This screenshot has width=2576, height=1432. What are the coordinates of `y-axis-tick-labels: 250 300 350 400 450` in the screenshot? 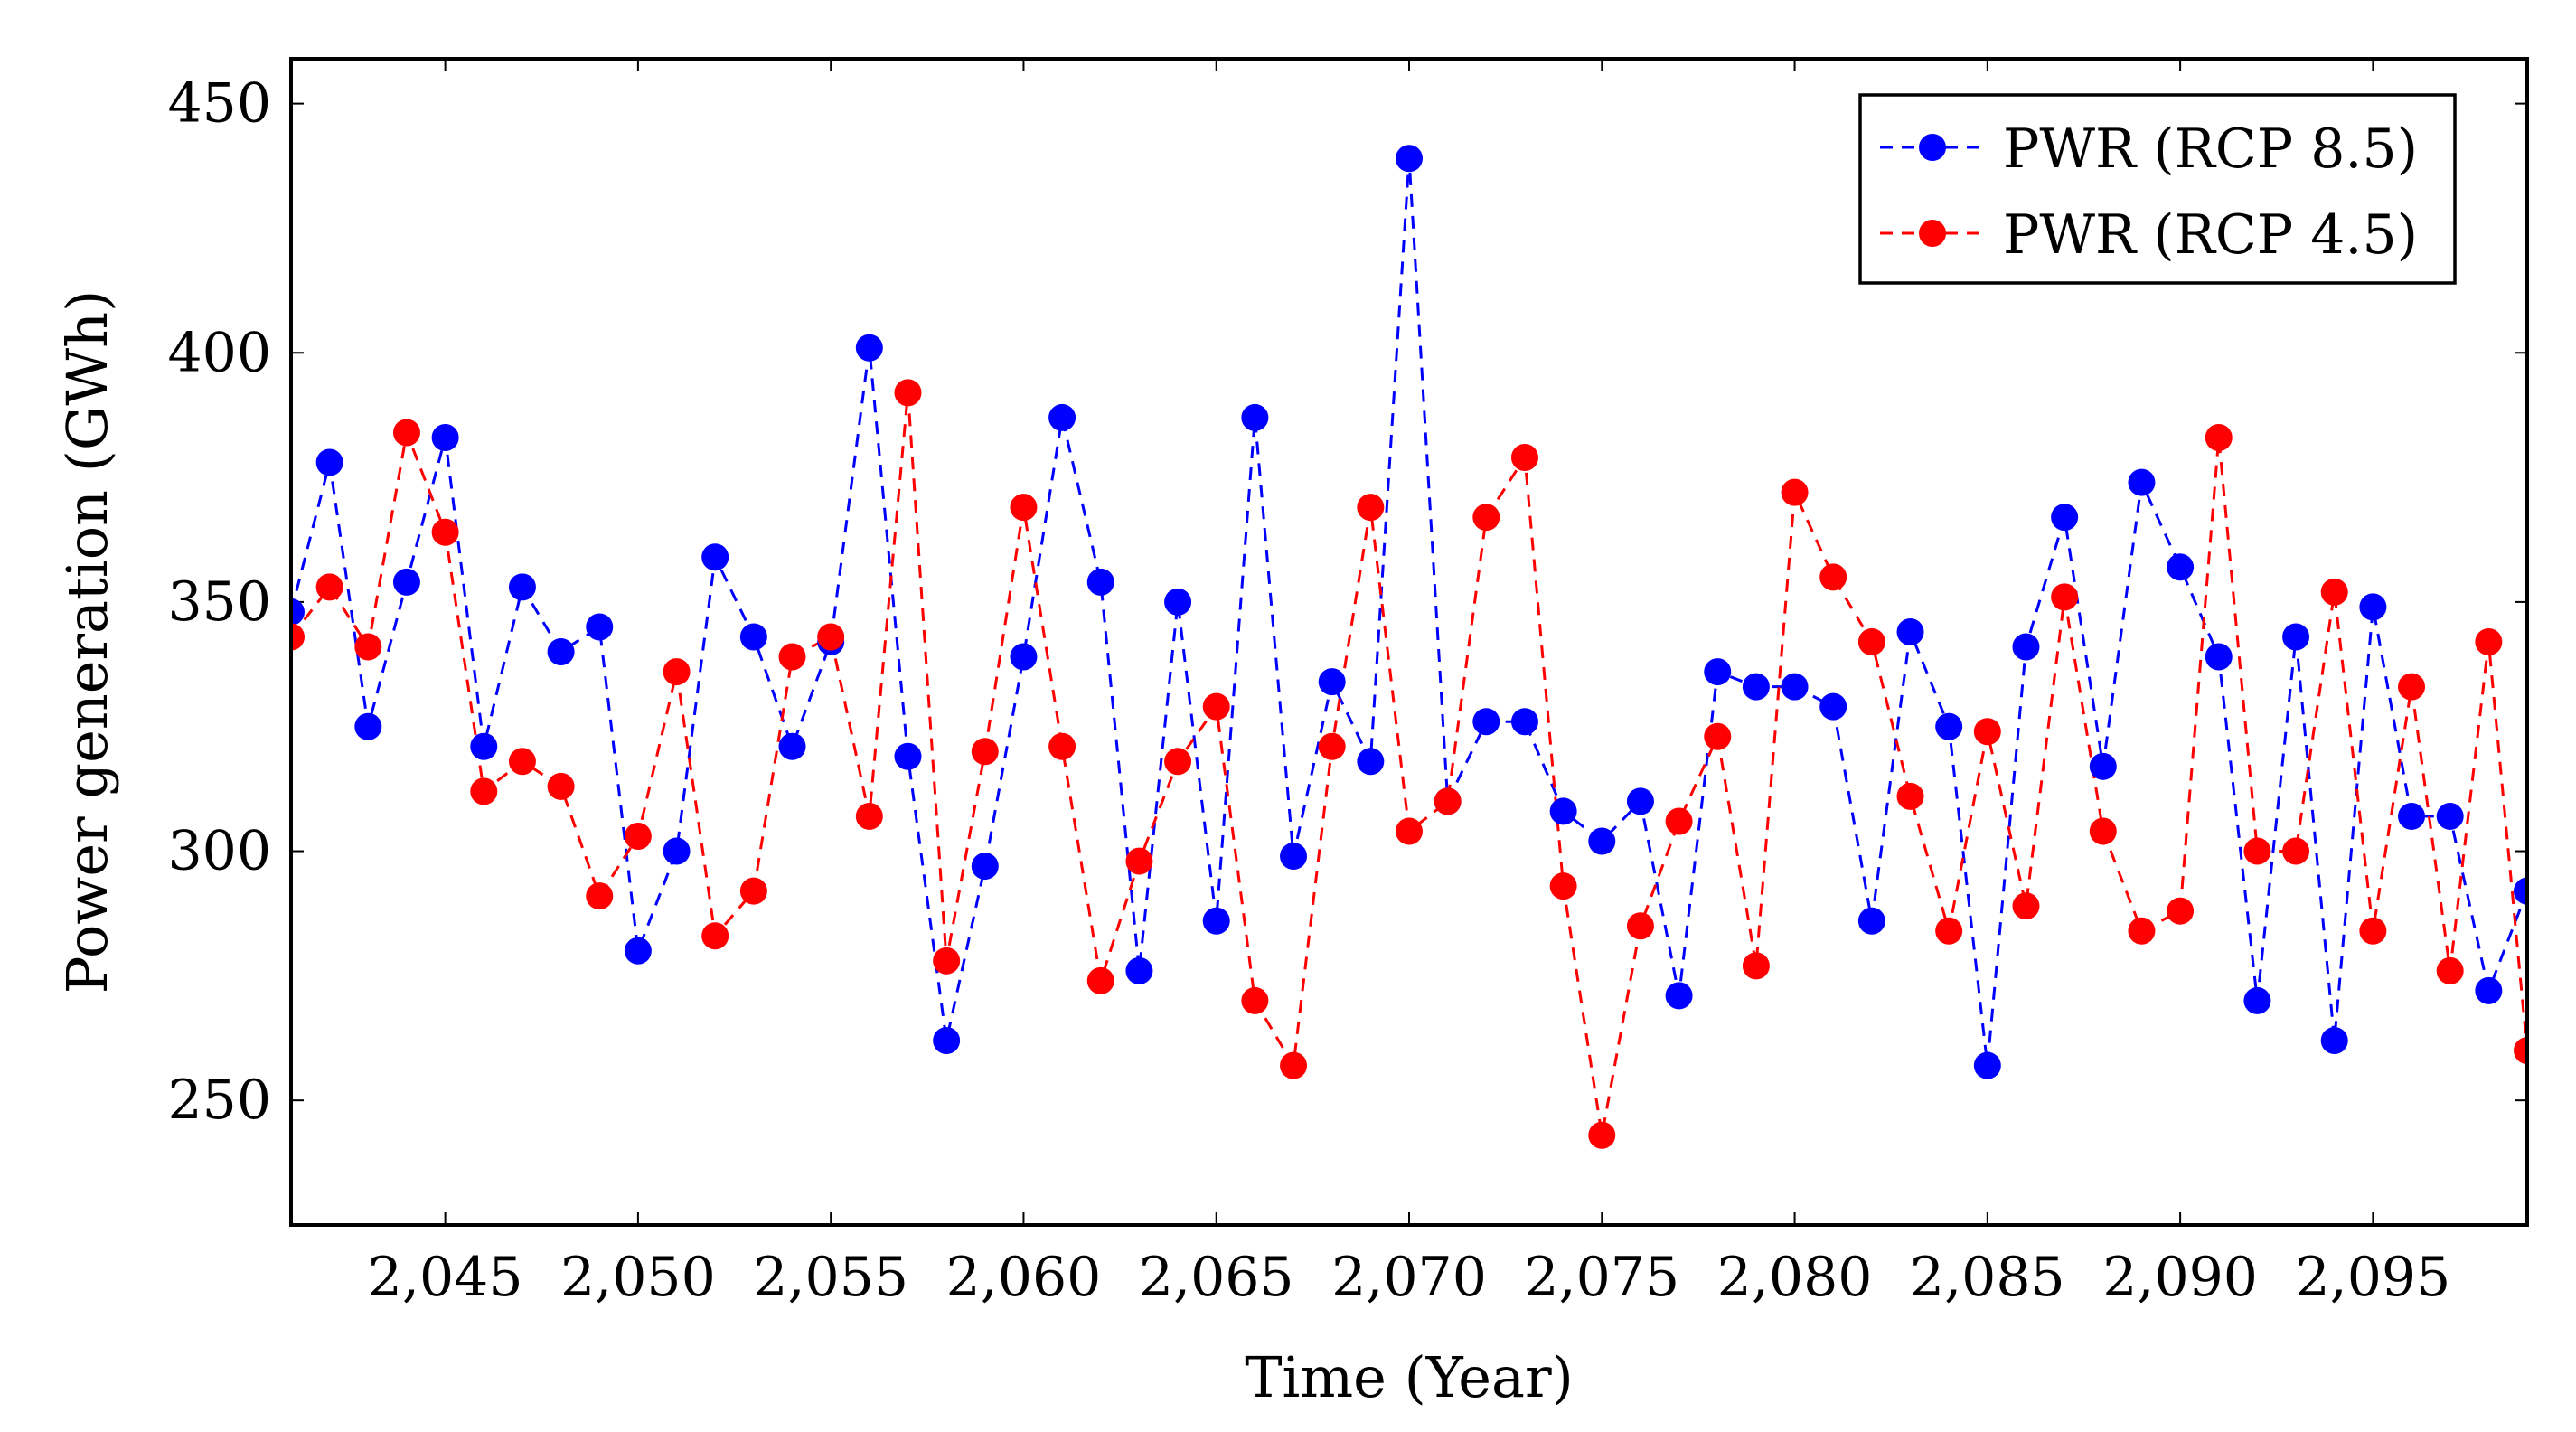 It's located at (219, 603).